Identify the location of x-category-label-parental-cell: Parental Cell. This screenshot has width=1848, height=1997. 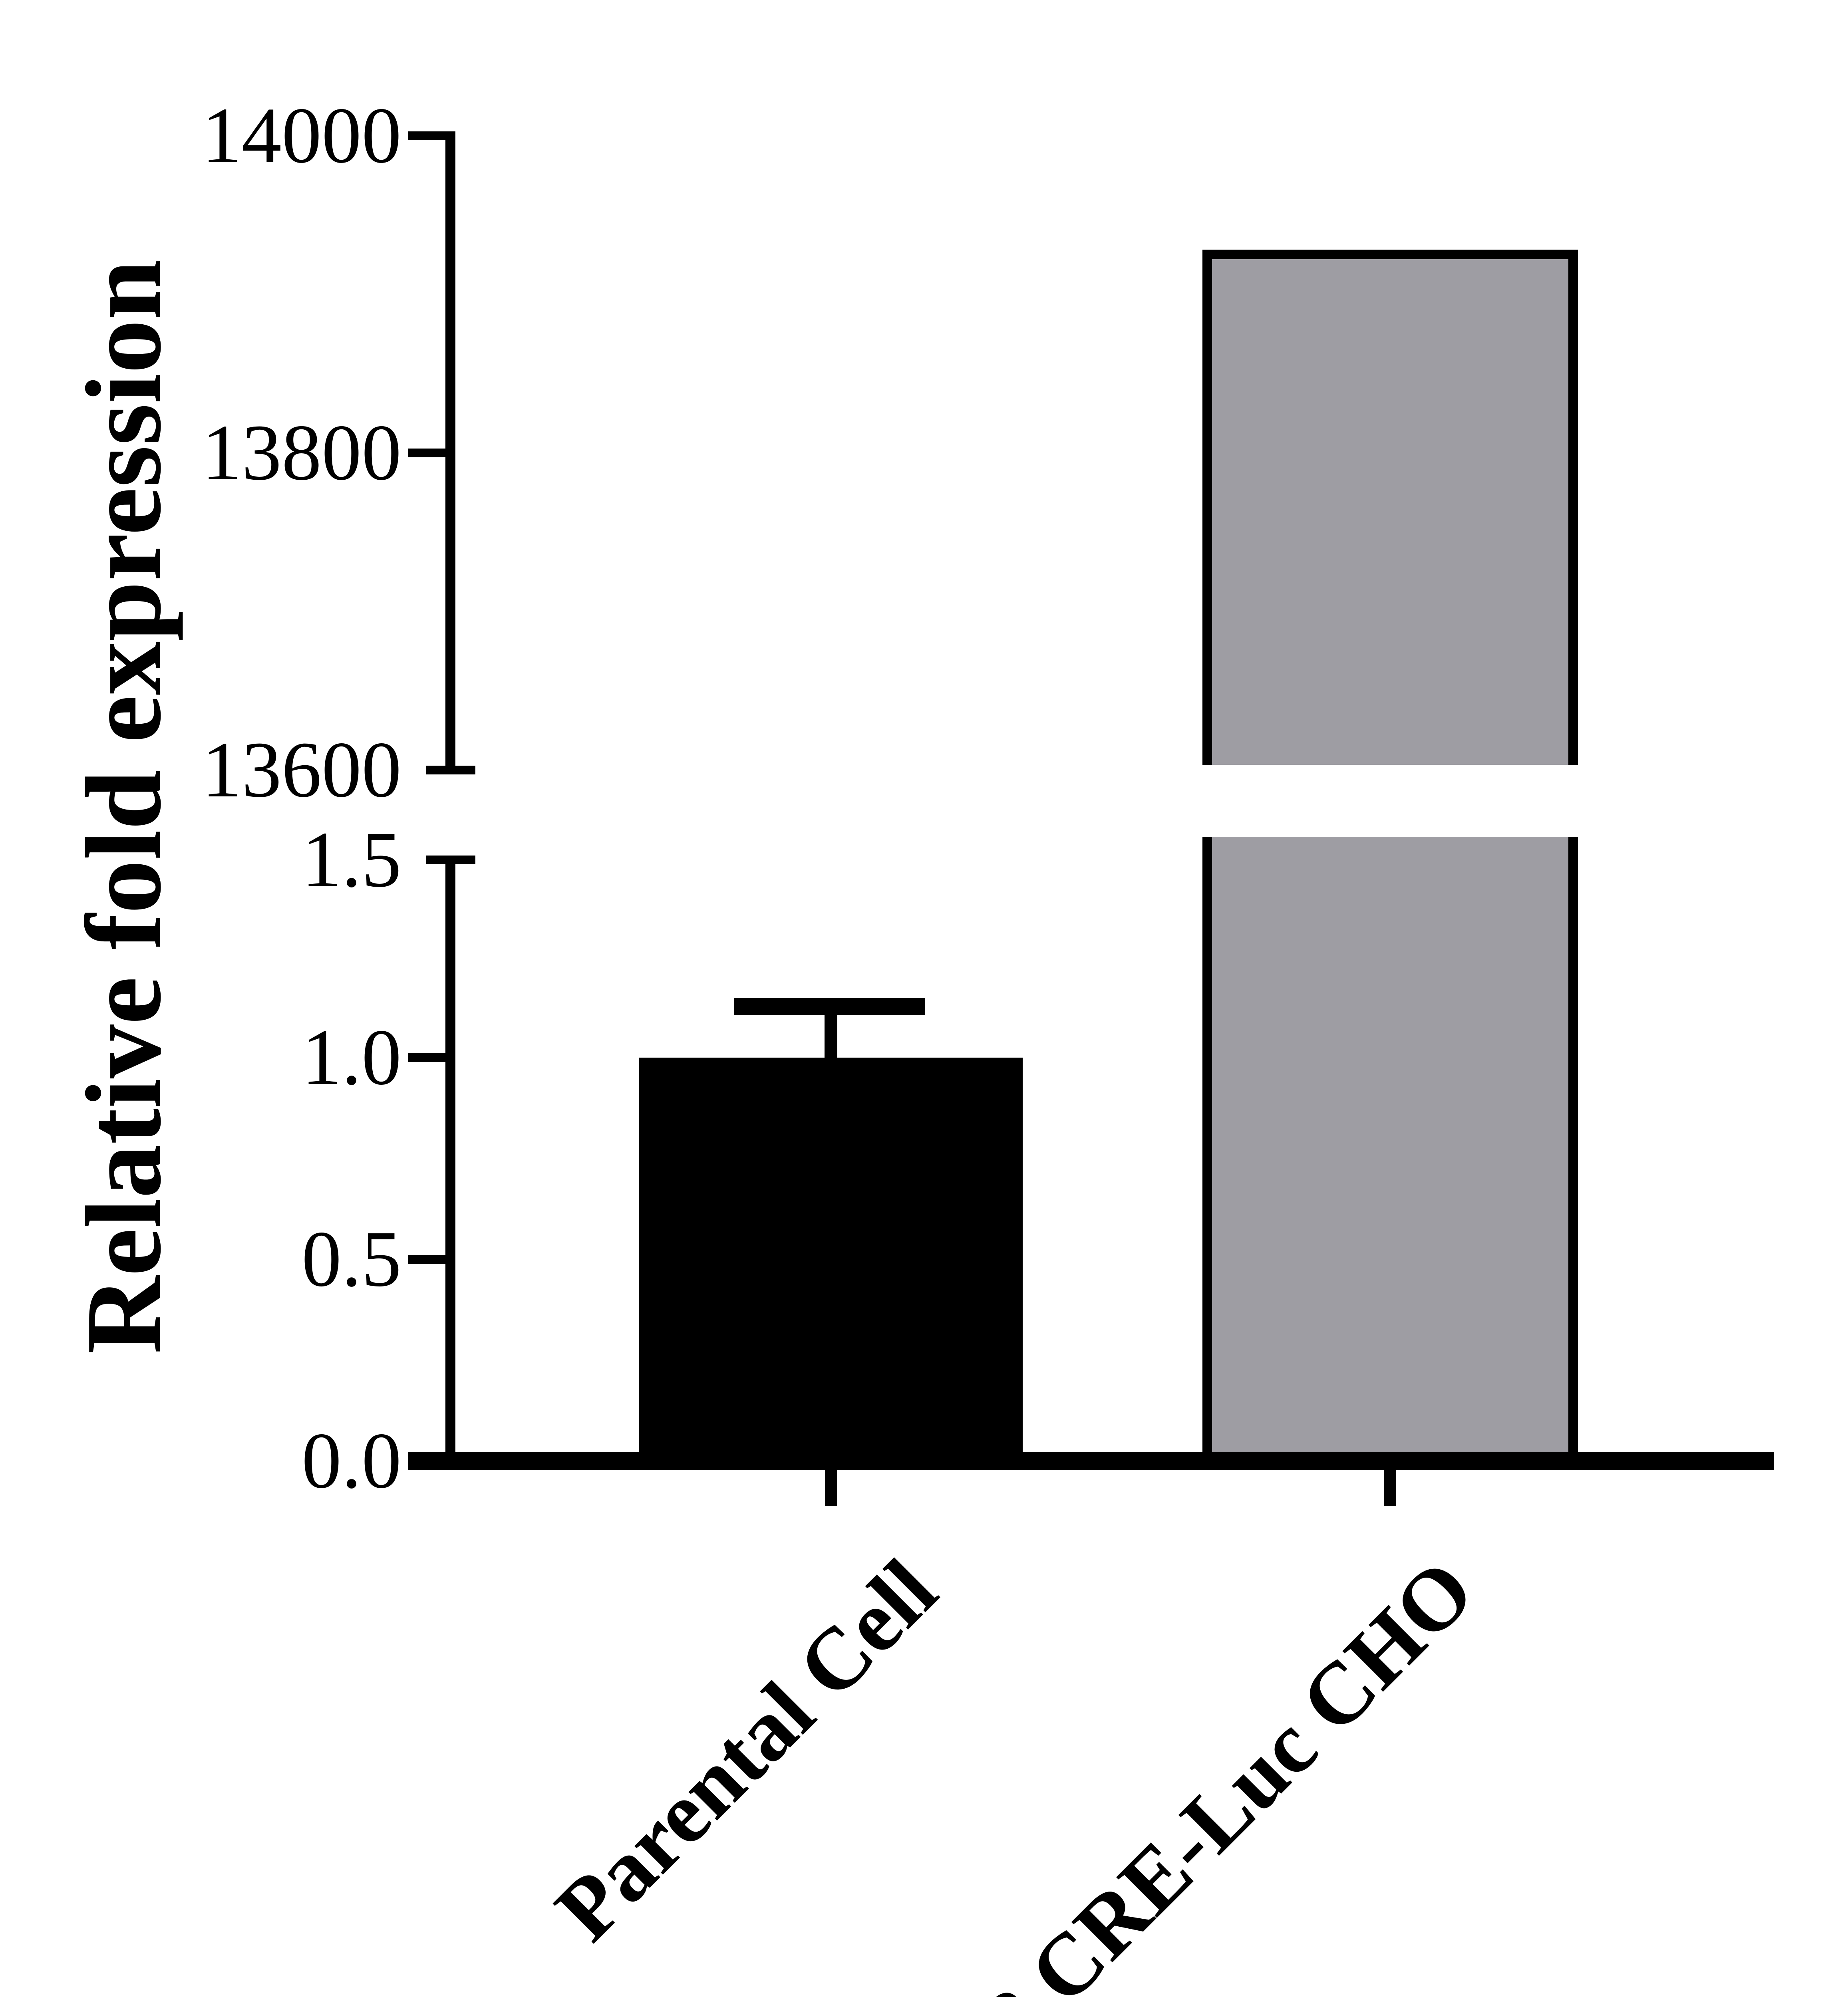
(746, 1750).